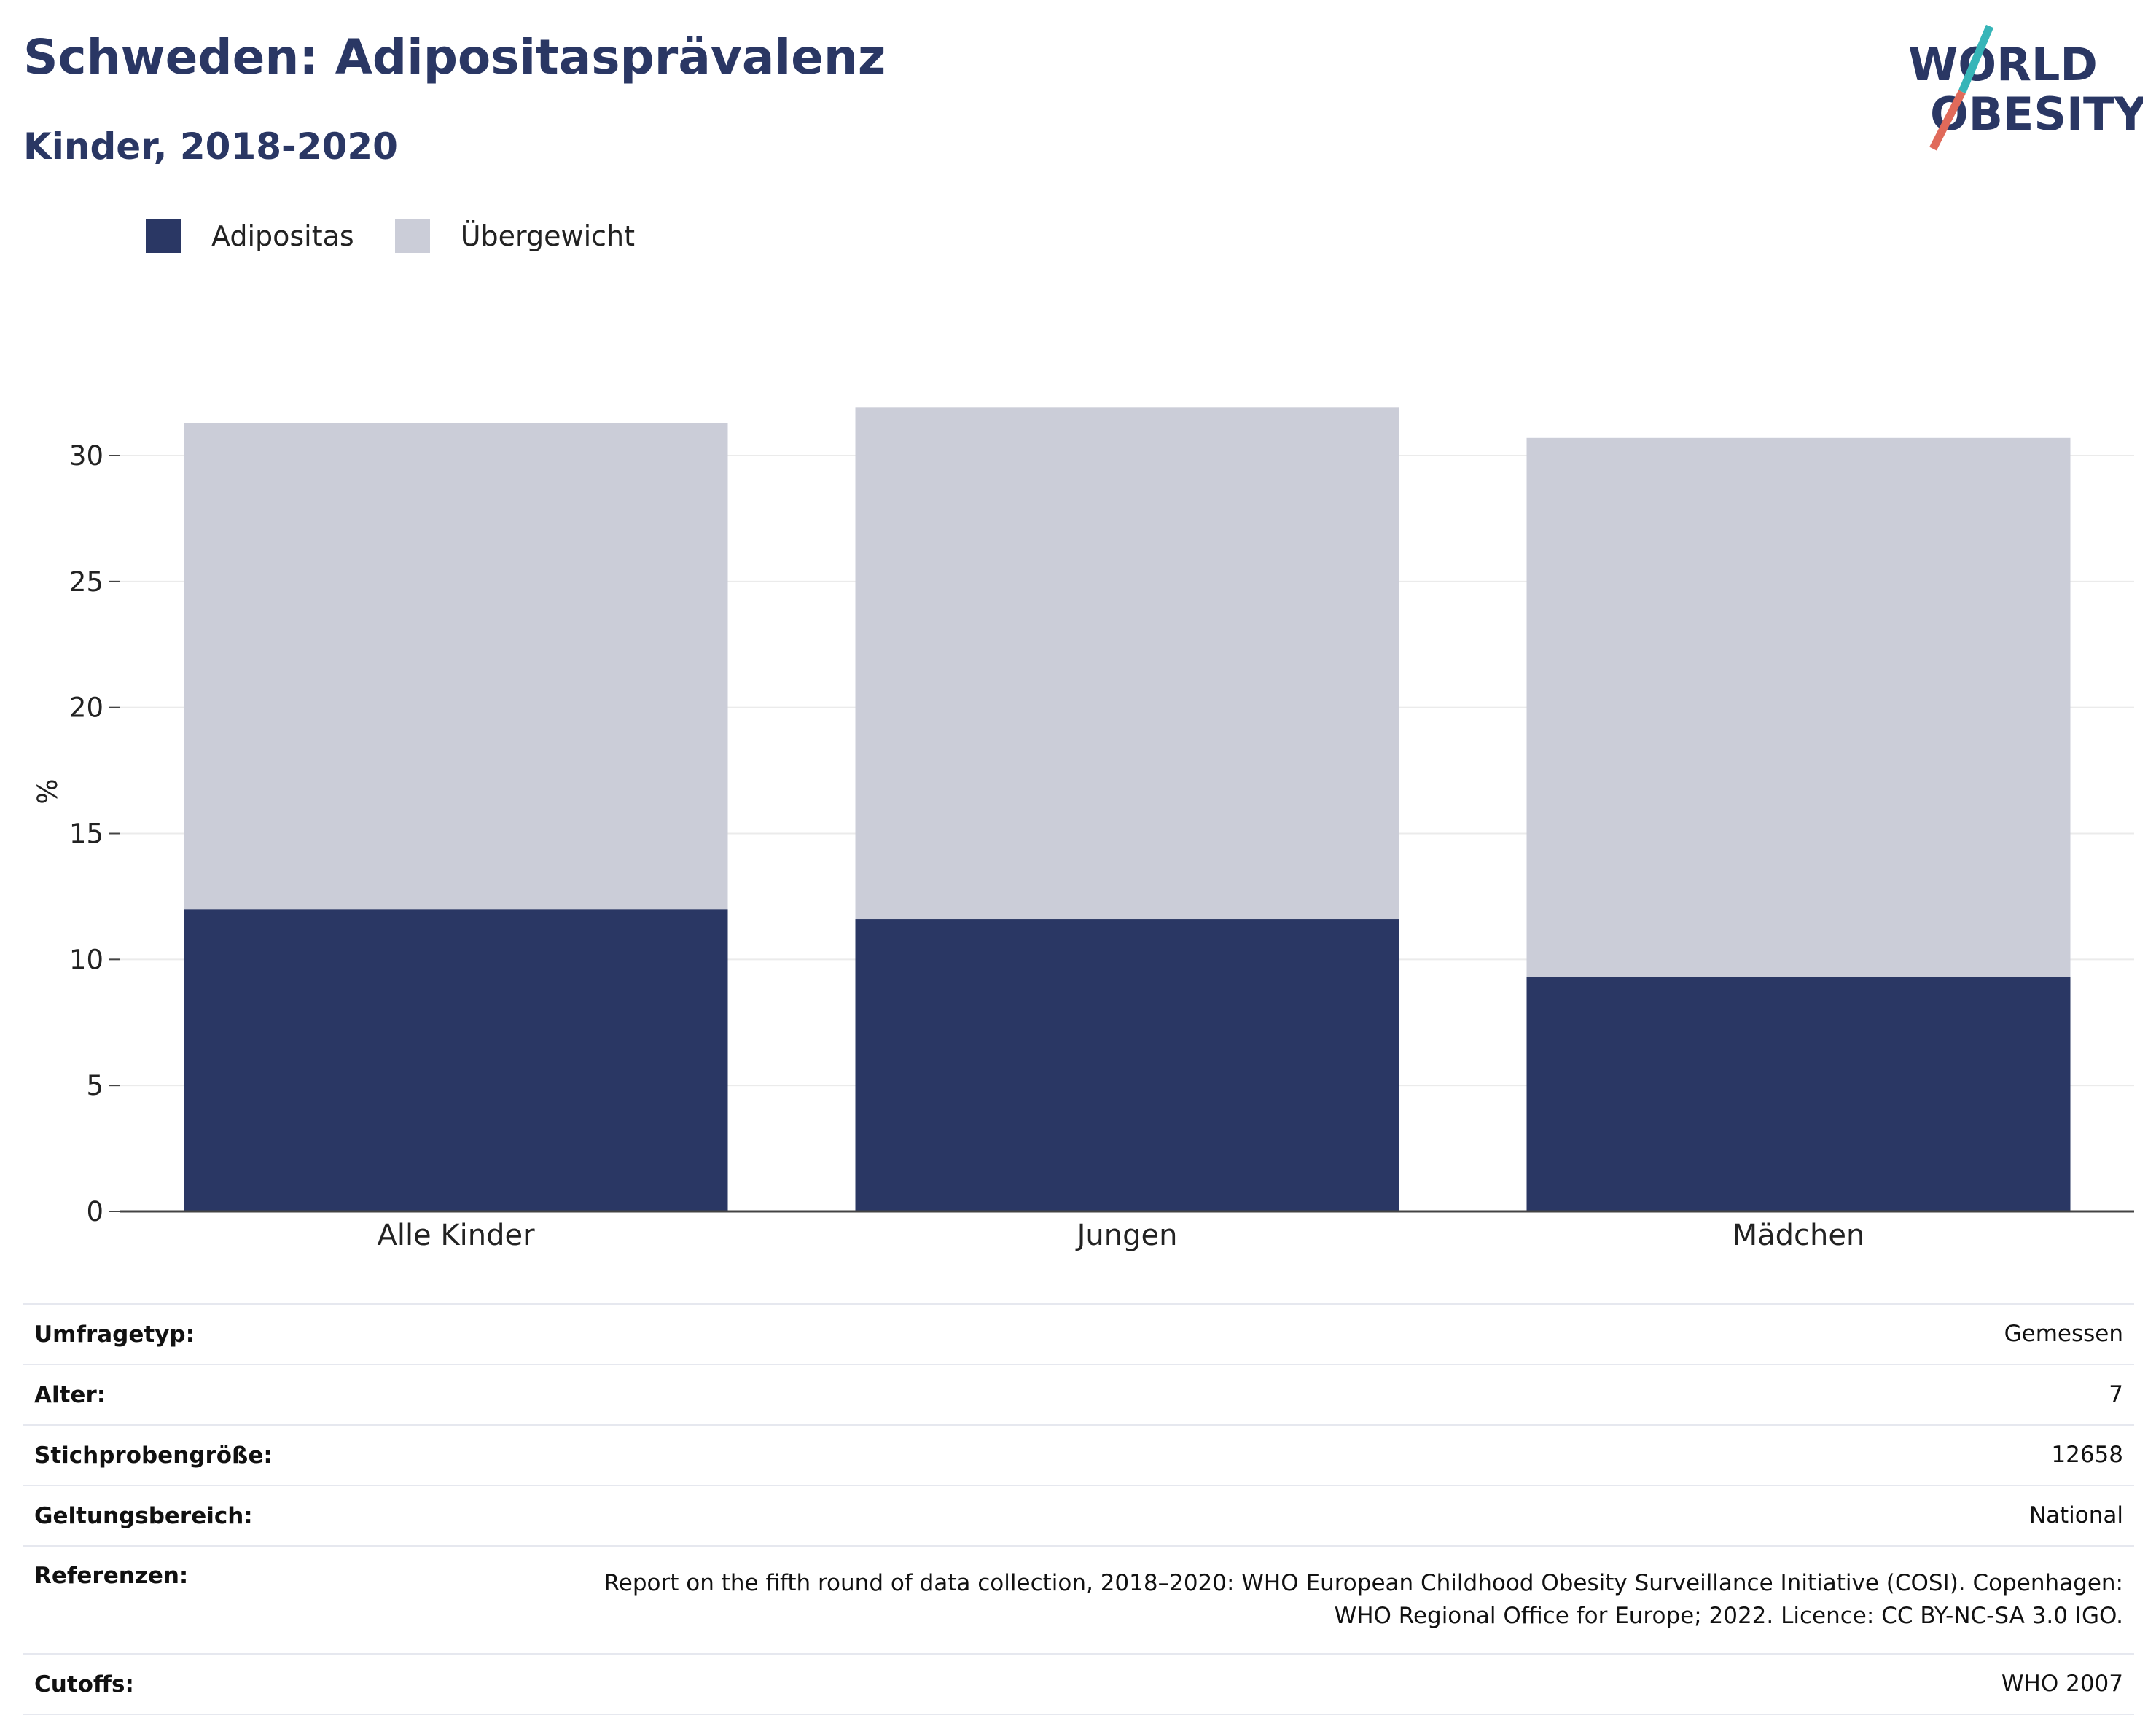 This screenshot has width=2156, height=1734. Describe the element at coordinates (1236, 1515) in the screenshot. I see `info-value: National` at that location.